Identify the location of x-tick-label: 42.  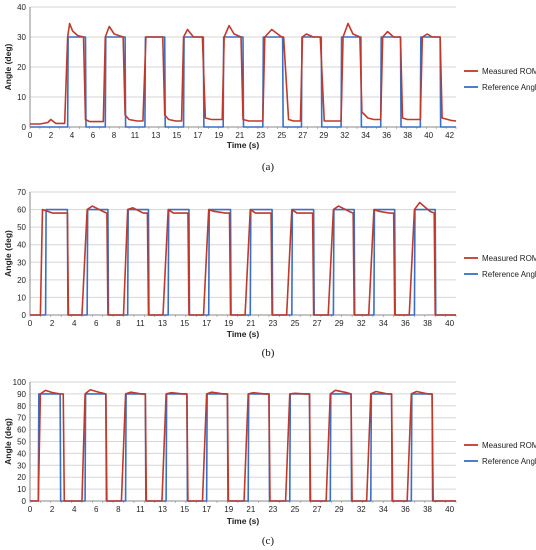
(449, 135).